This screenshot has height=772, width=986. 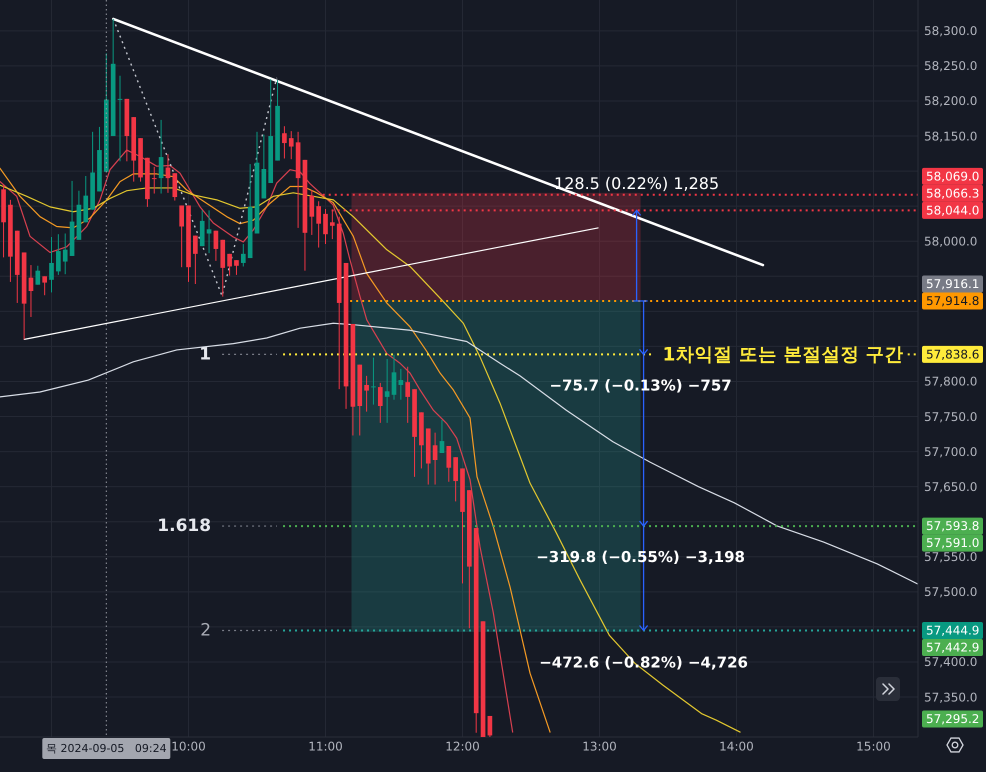 I want to click on x-tick-label: 12:00, so click(x=462, y=747).